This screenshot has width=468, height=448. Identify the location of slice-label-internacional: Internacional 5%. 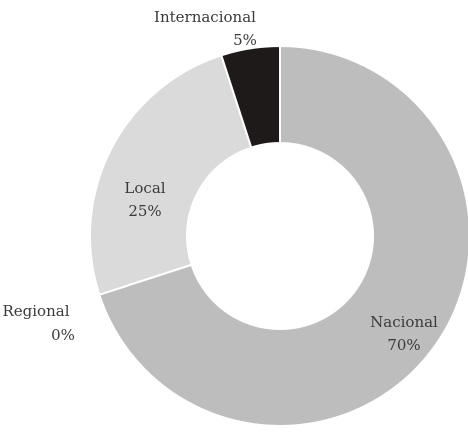
(205, 28).